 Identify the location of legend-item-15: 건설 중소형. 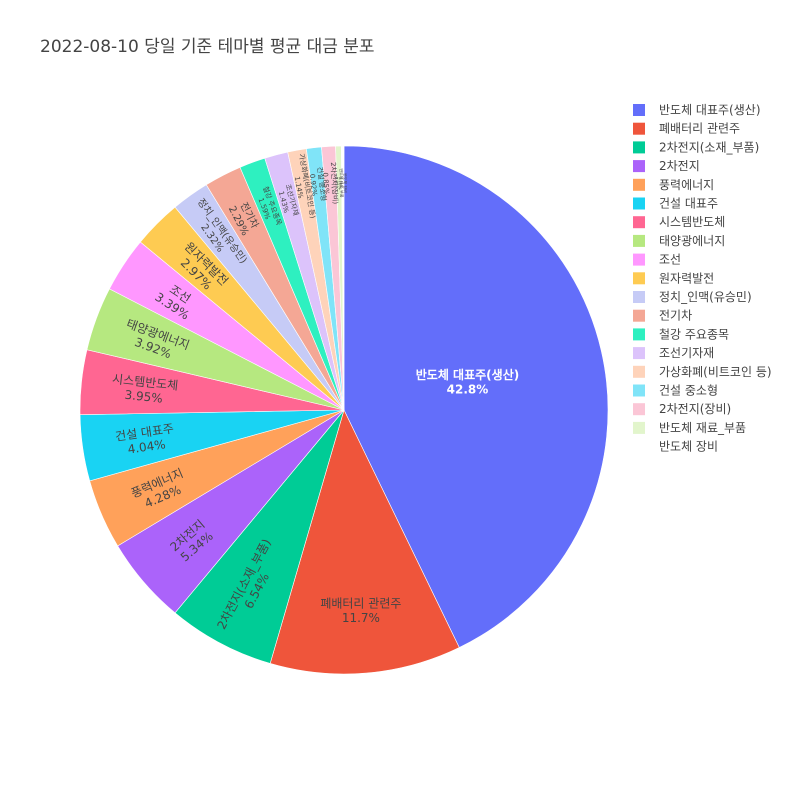
(675, 391).